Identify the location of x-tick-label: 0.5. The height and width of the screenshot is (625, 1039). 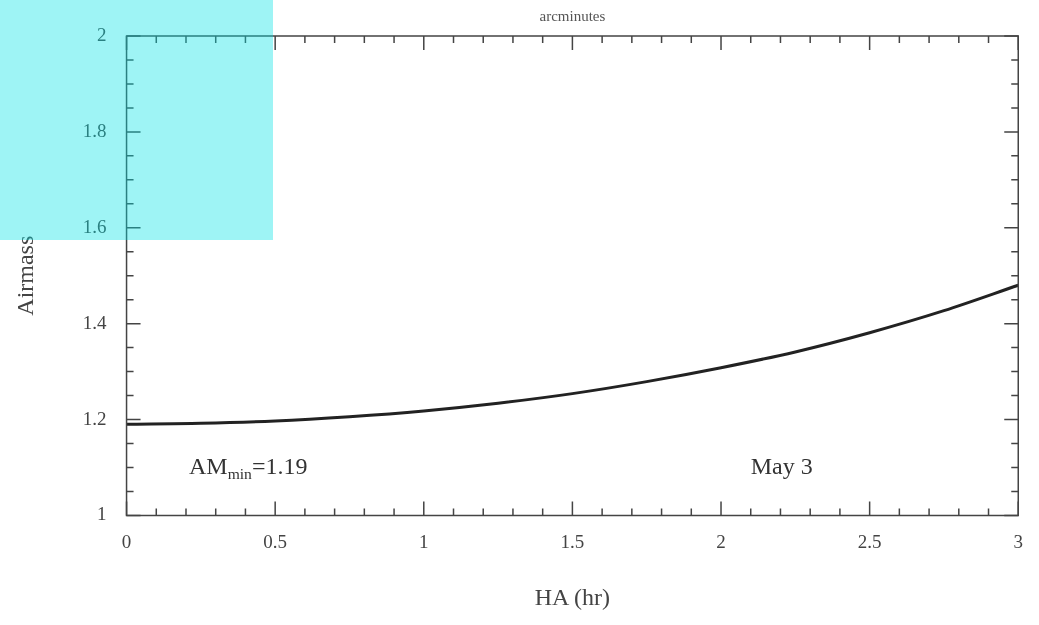
(275, 541).